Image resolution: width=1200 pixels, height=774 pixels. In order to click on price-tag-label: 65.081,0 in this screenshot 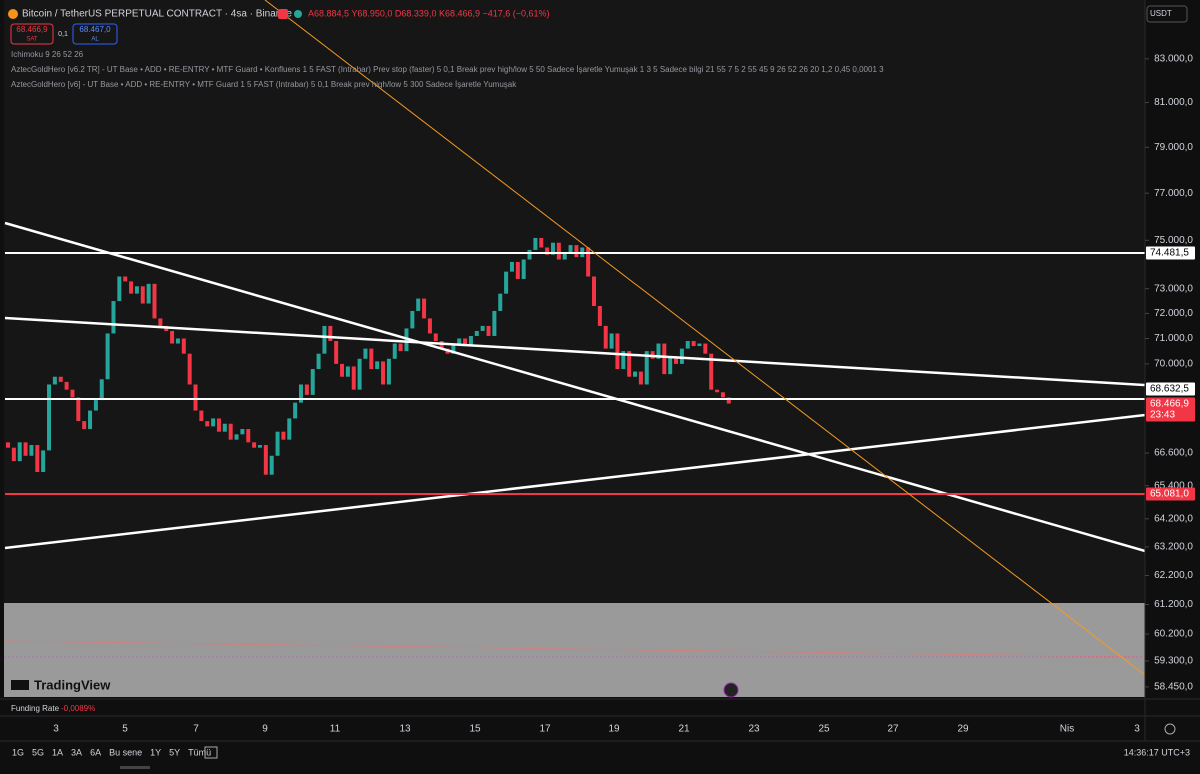, I will do `click(1169, 494)`.